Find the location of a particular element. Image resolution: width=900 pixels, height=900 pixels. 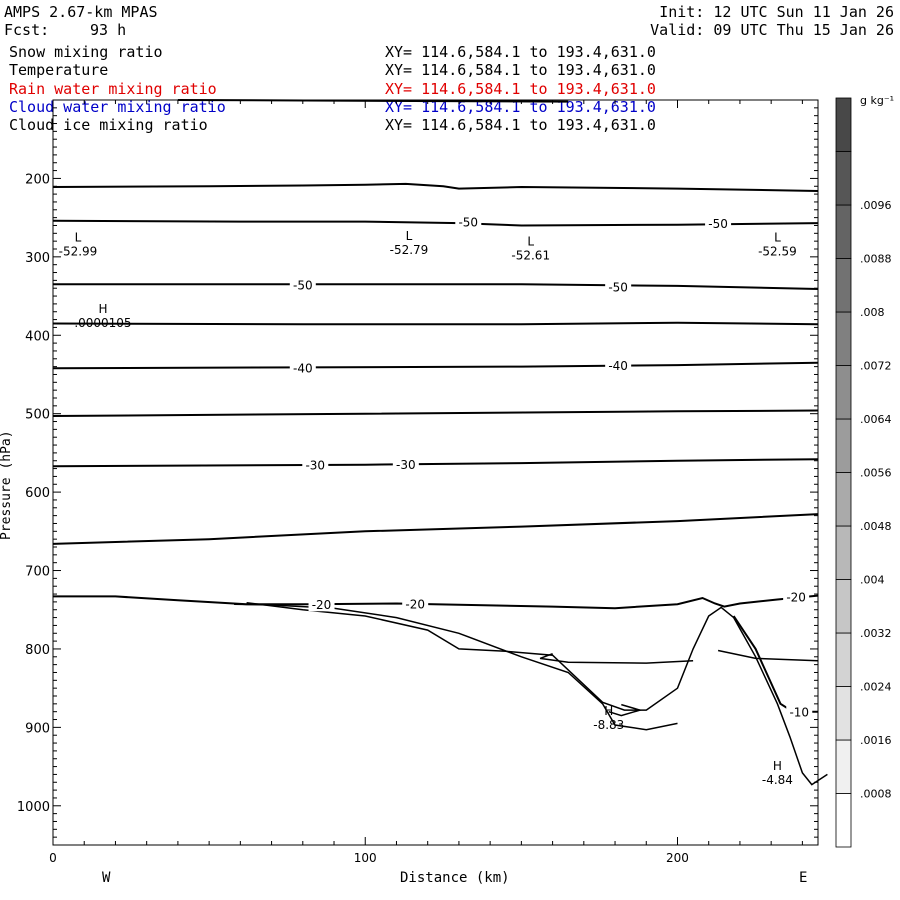

x-tick-label: 100 is located at coordinates (365, 858).